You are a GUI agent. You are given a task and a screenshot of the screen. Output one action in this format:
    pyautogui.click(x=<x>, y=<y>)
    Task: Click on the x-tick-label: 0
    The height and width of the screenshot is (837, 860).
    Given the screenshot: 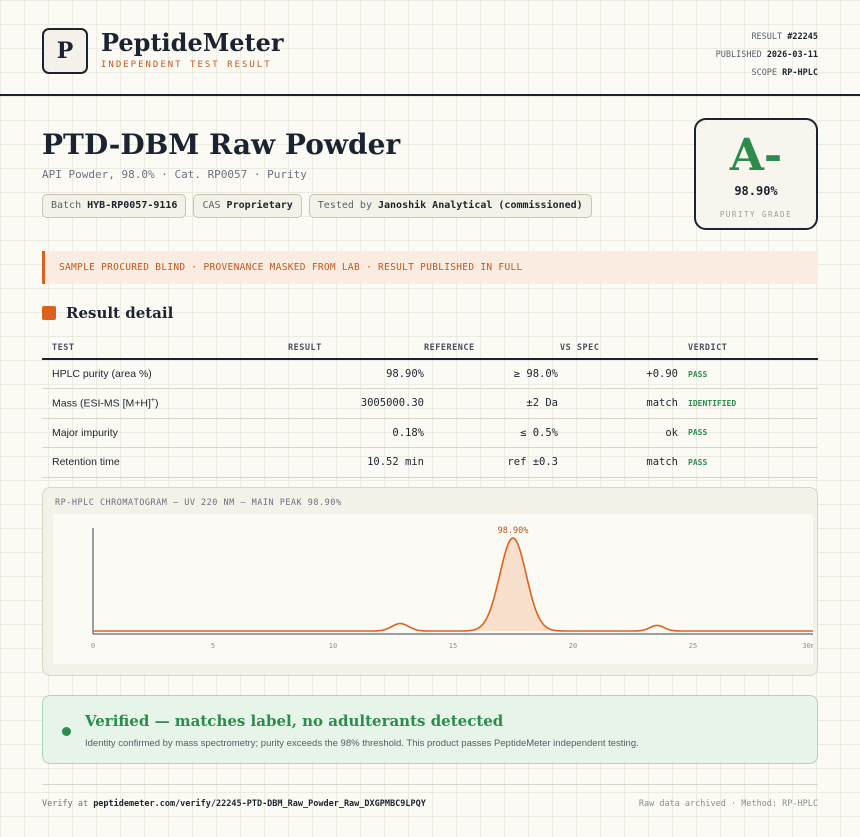 What is the action you would take?
    pyautogui.click(x=93, y=646)
    